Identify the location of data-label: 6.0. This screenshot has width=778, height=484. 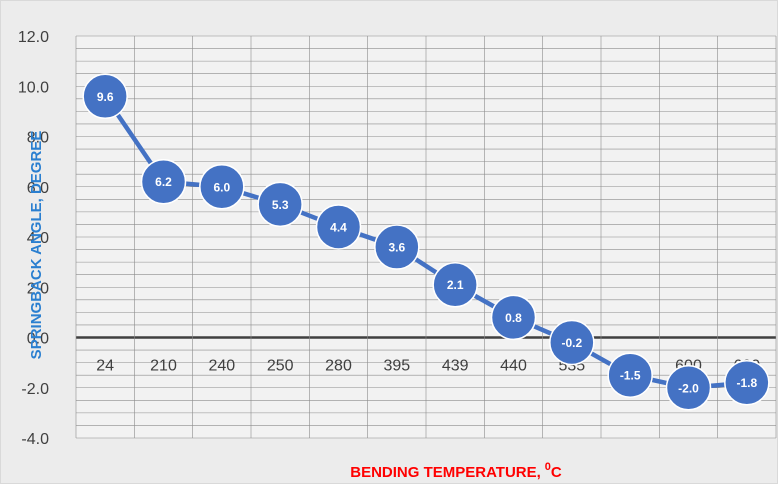
(221, 187).